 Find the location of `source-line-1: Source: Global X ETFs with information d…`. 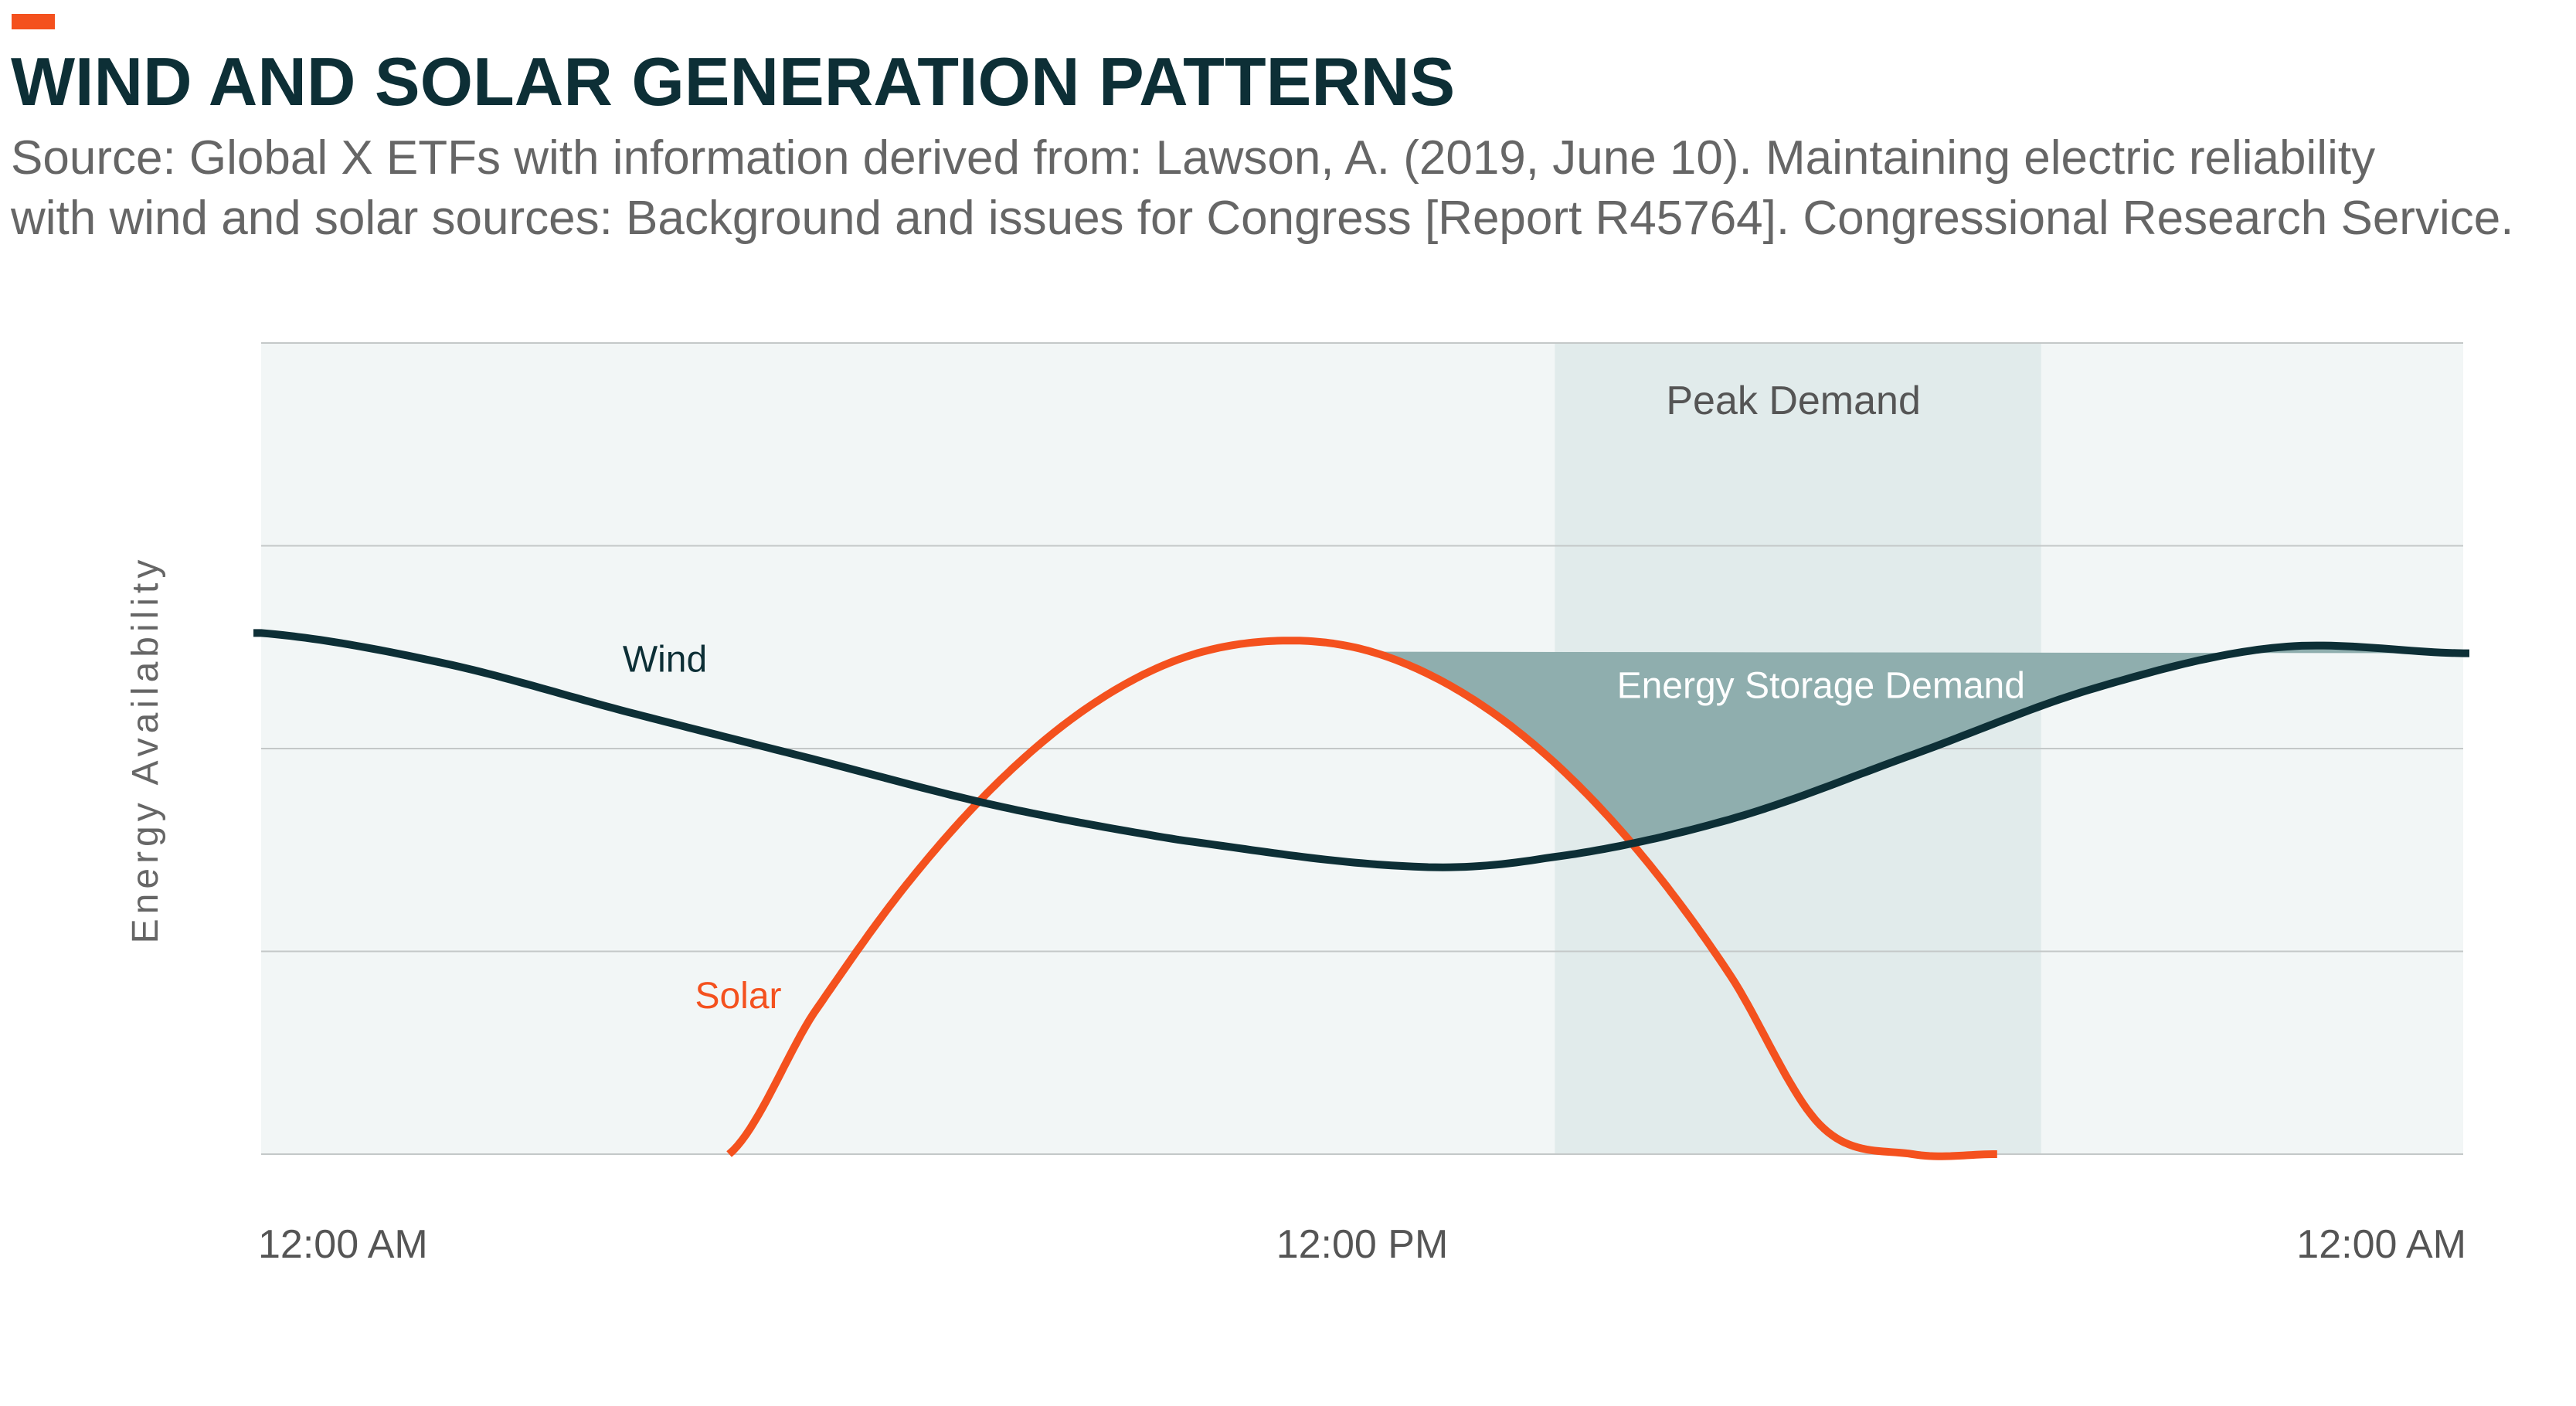

source-line-1: Source: Global X ETFs with information d… is located at coordinates (1193, 158).